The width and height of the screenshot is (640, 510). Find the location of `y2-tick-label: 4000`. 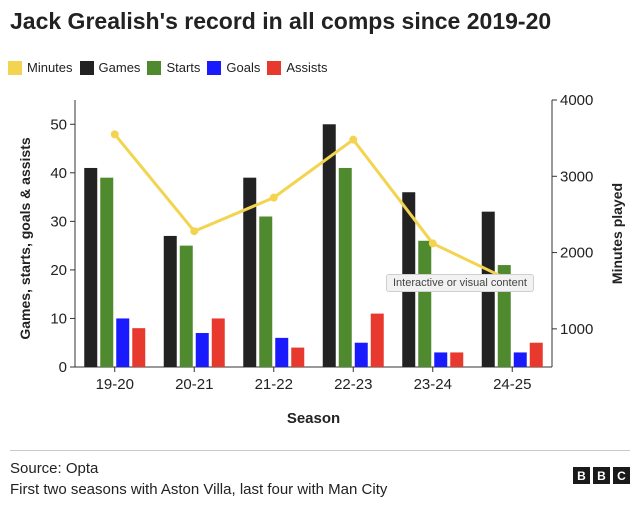

y2-tick-label: 4000 is located at coordinates (576, 100).